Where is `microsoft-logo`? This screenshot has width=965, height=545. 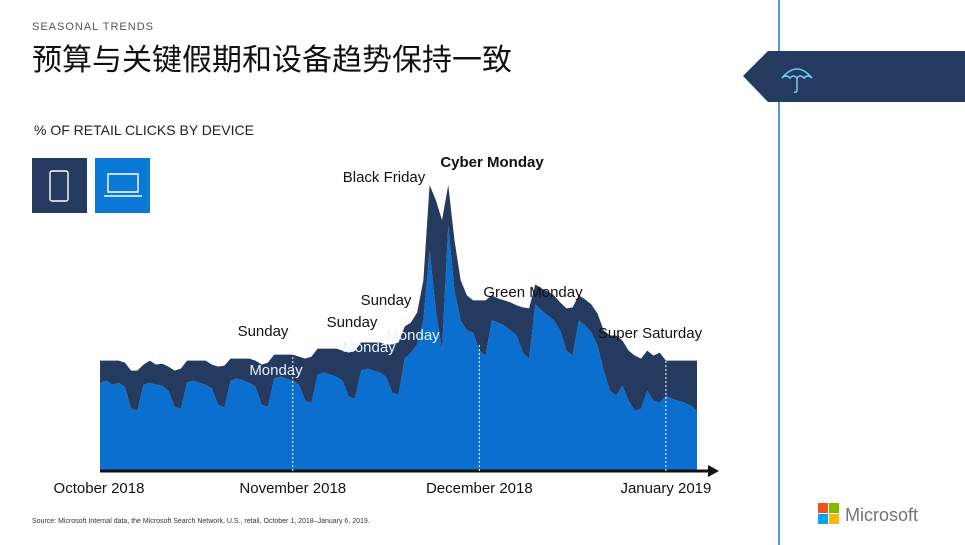
microsoft-logo is located at coordinates (828, 513).